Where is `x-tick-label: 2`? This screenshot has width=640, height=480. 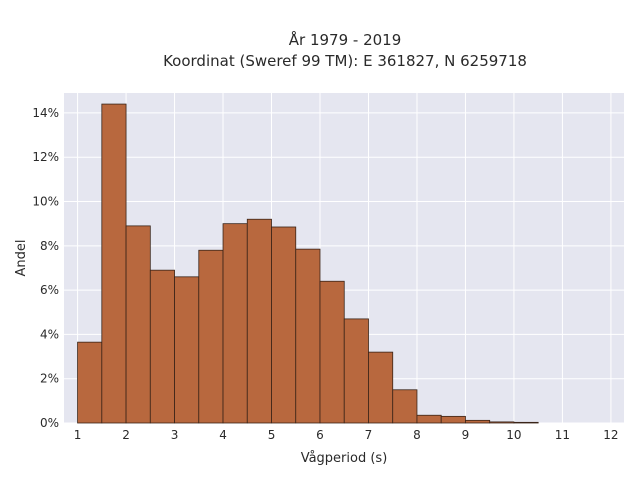 x-tick-label: 2 is located at coordinates (126, 435).